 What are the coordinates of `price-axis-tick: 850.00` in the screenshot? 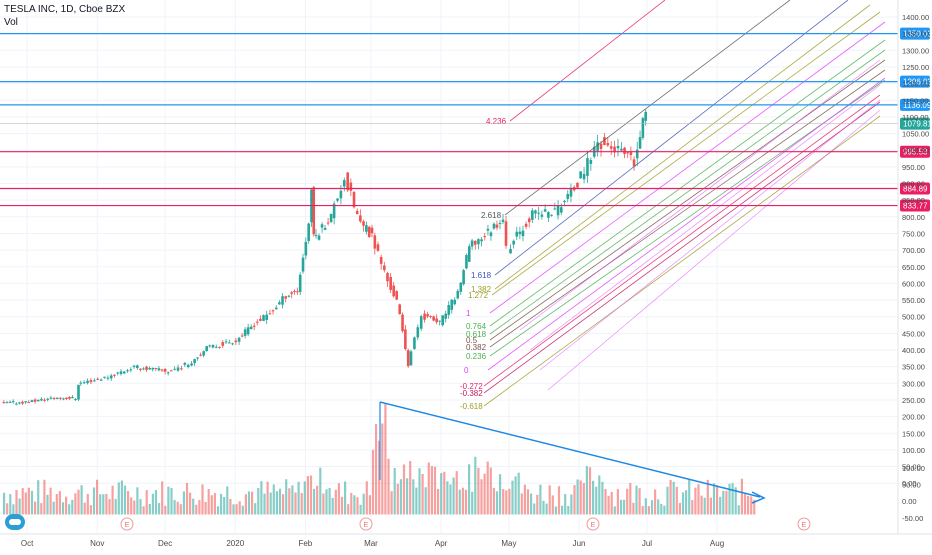 It's located at (913, 200).